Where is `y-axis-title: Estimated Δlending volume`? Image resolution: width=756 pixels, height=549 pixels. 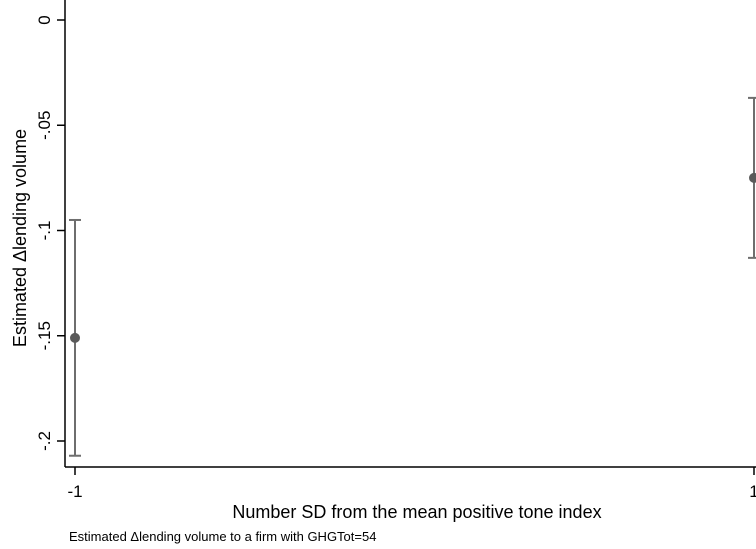
y-axis-title: Estimated Δlending volume is located at coordinates (20, 238).